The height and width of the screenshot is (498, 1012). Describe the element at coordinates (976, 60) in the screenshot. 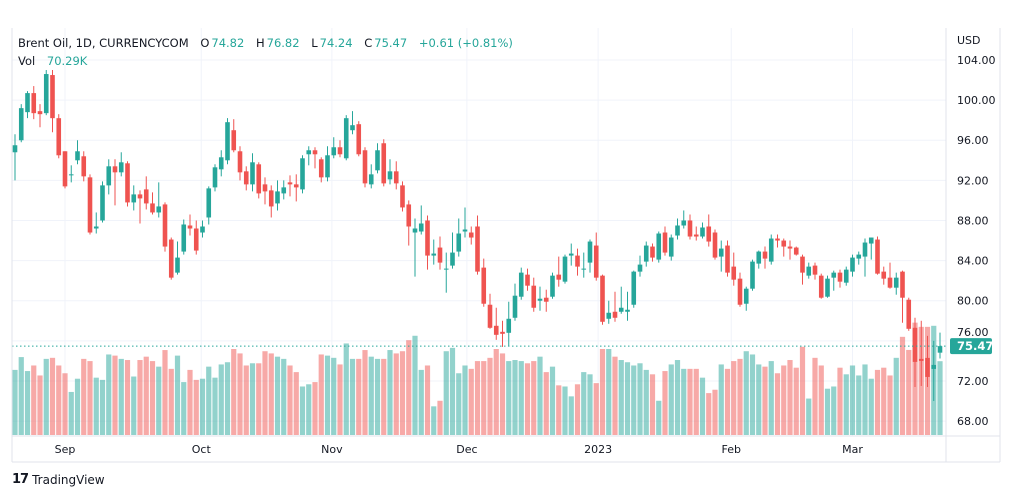

I see `price-tick-label: 104.00` at that location.